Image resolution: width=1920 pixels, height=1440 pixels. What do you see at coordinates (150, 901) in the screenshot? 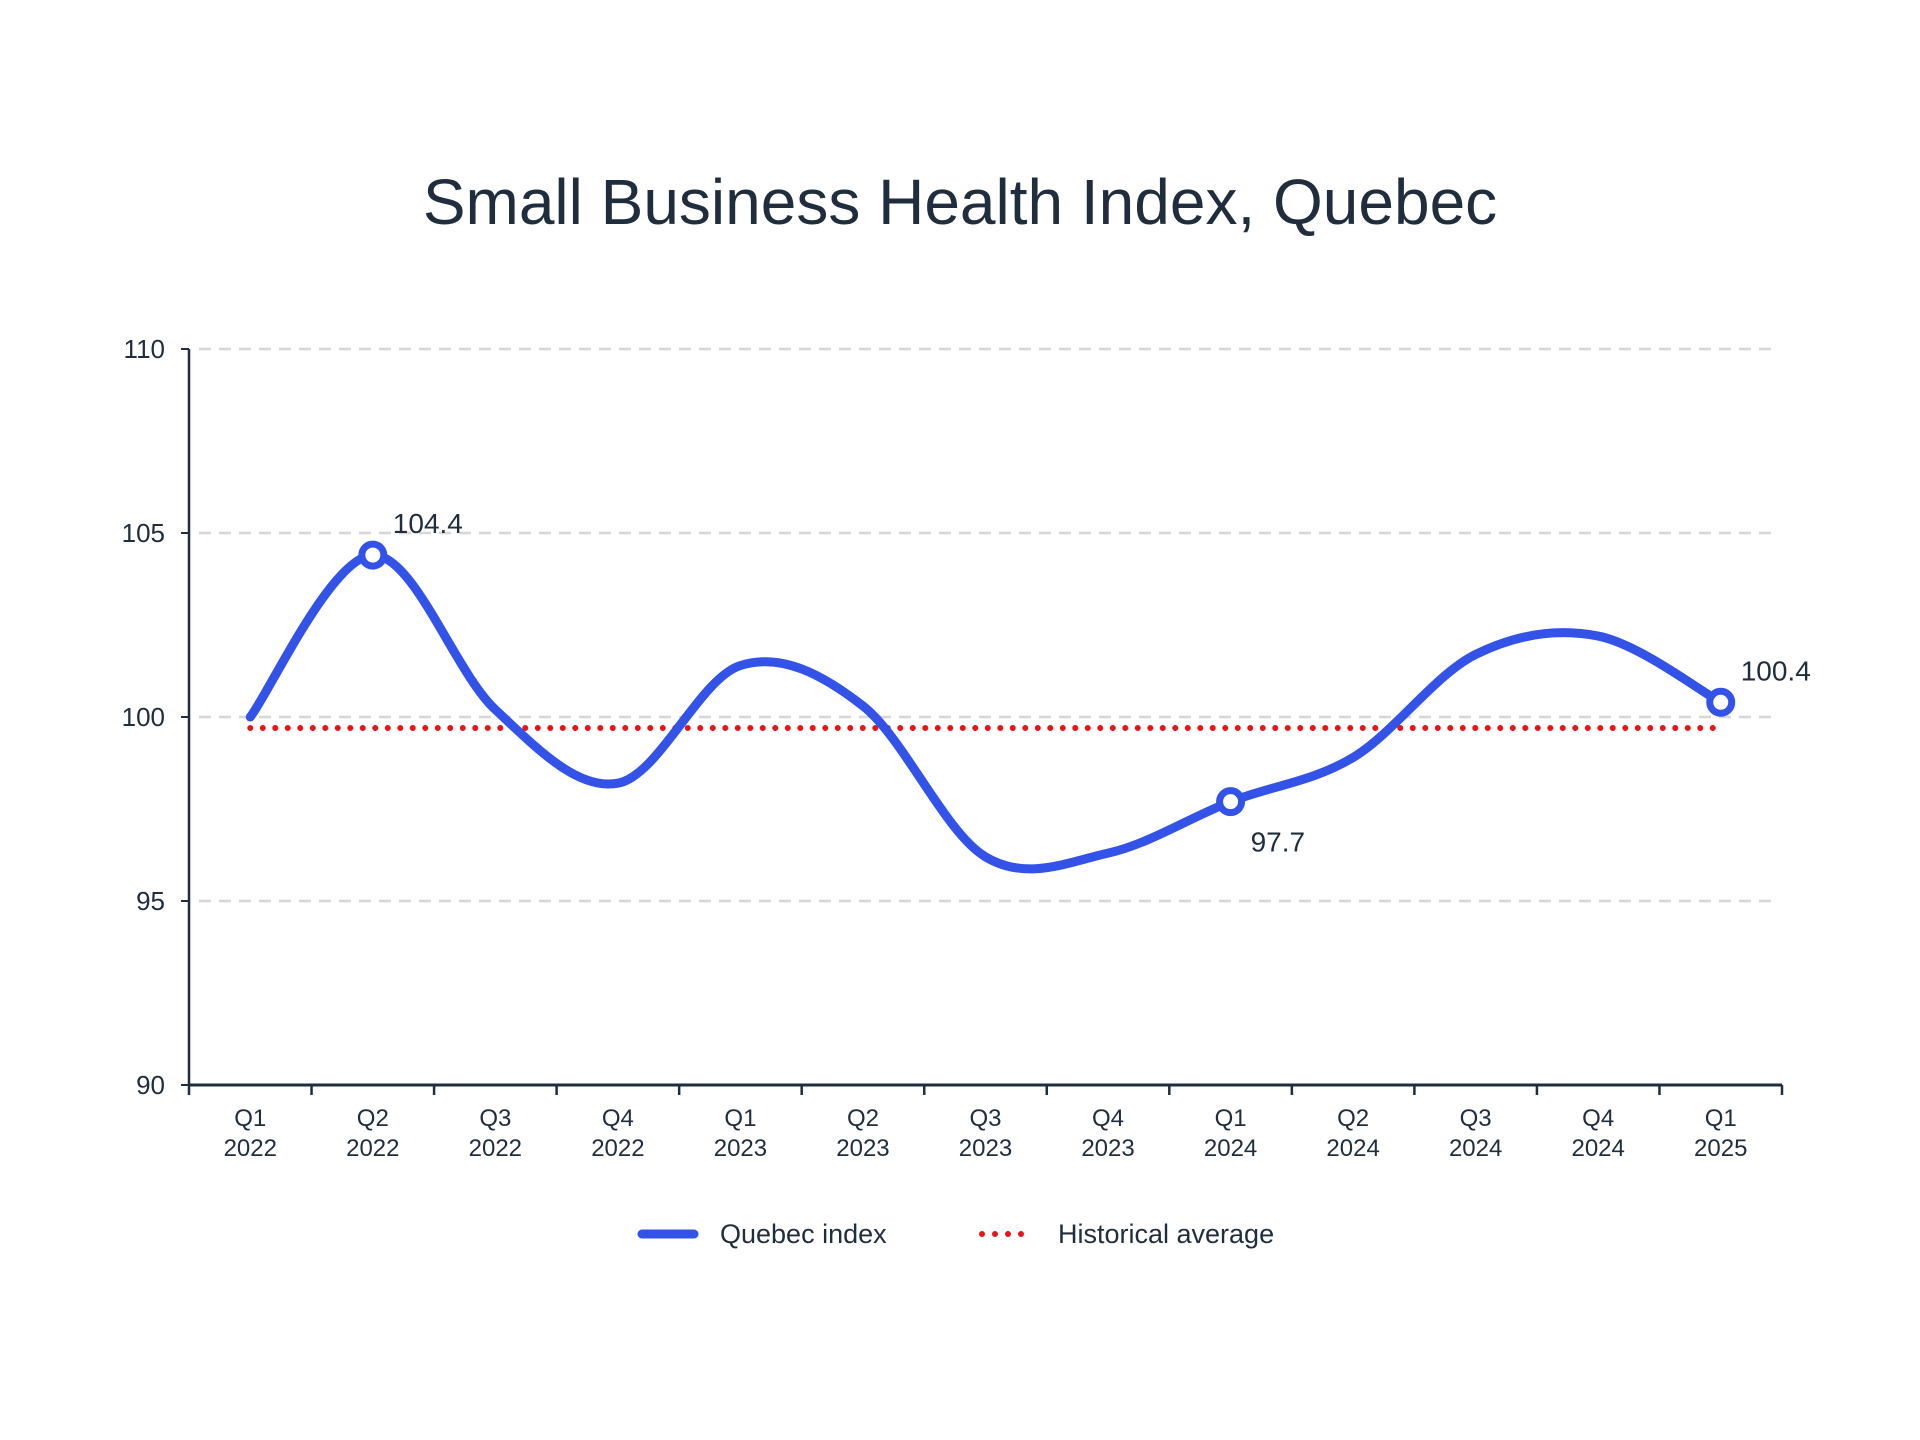
I see `y-tick-label: 95` at bounding box center [150, 901].